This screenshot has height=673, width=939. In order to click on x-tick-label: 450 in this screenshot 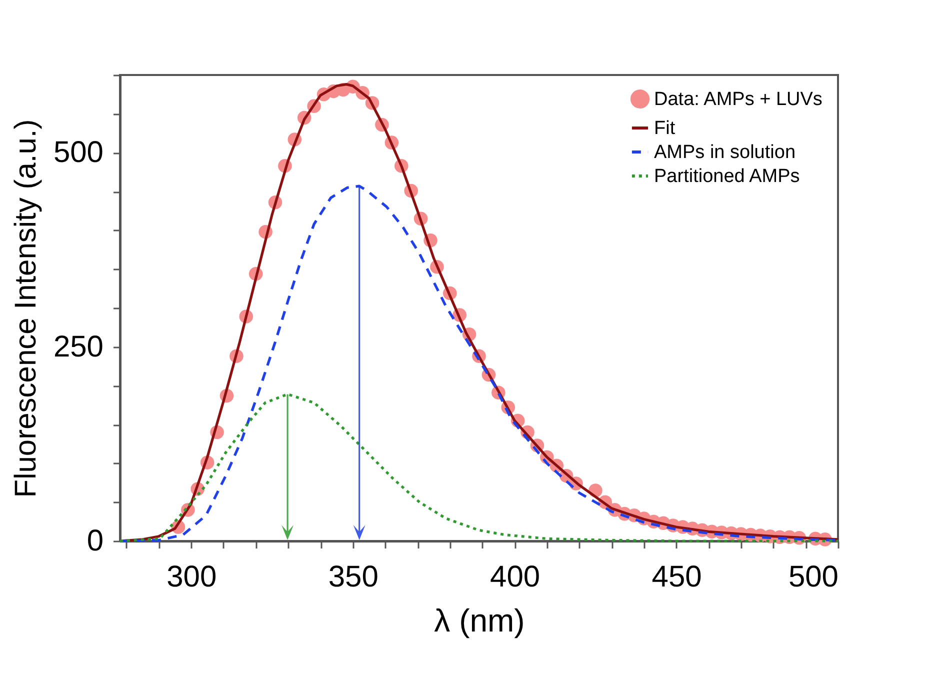, I will do `click(677, 577)`.